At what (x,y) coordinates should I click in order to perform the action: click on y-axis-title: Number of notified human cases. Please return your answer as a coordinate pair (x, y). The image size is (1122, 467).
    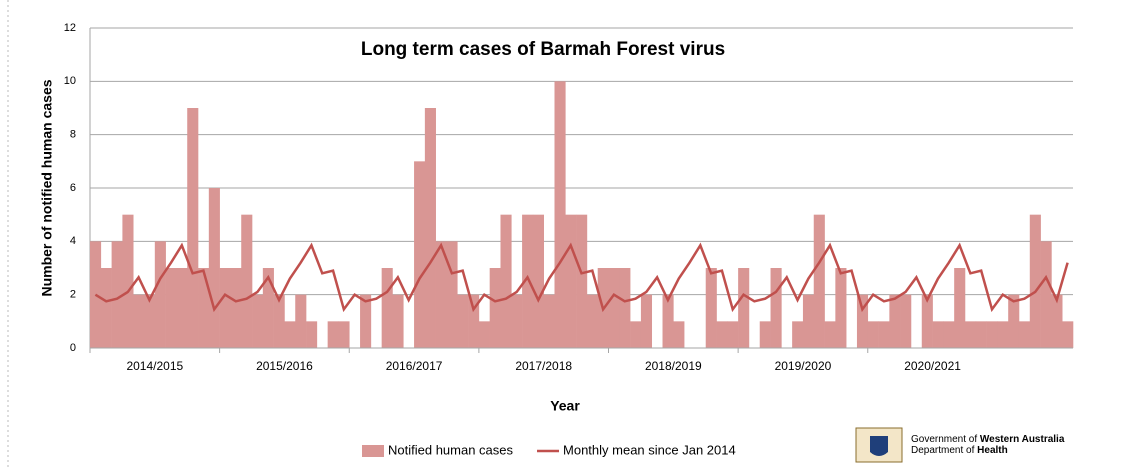
    Looking at the image, I should click on (47, 187).